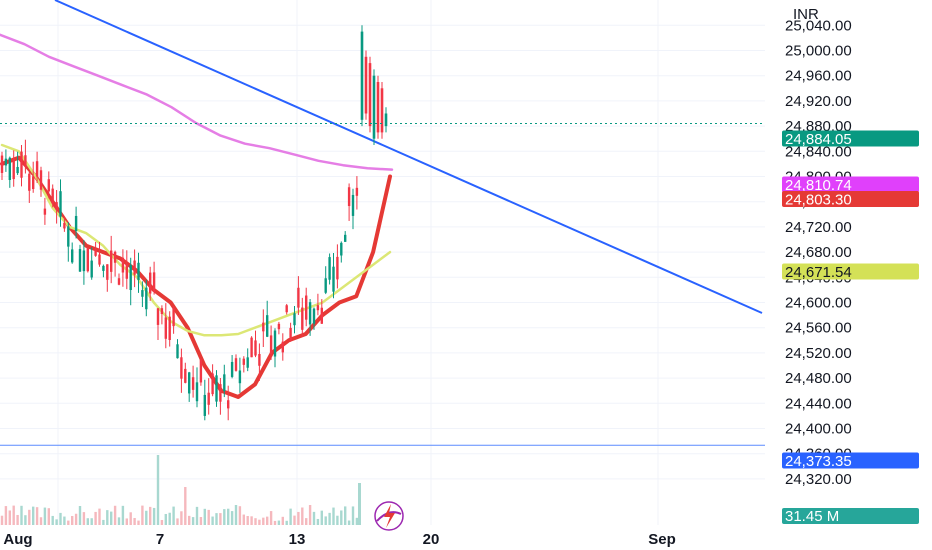 The height and width of the screenshot is (550, 932). What do you see at coordinates (180, 490) in the screenshot?
I see `volume-bars` at bounding box center [180, 490].